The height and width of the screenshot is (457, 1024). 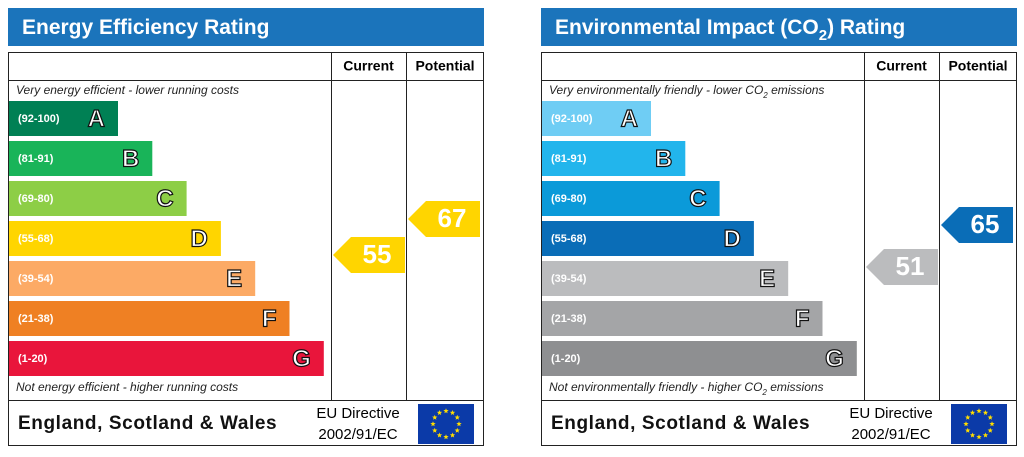 What do you see at coordinates (866, 27) in the screenshot?
I see `panel-title-part: ) Rating` at bounding box center [866, 27].